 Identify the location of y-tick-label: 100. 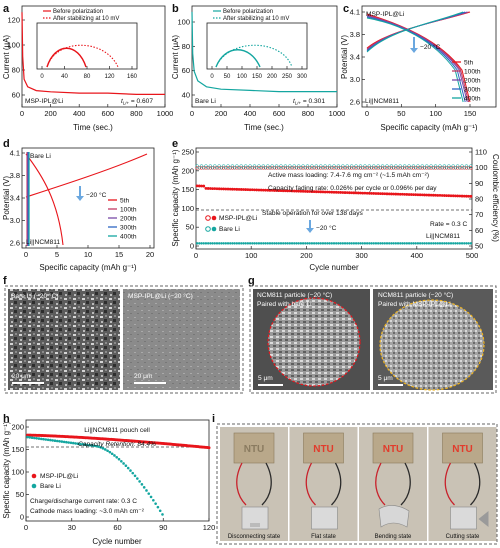
(183, 22).